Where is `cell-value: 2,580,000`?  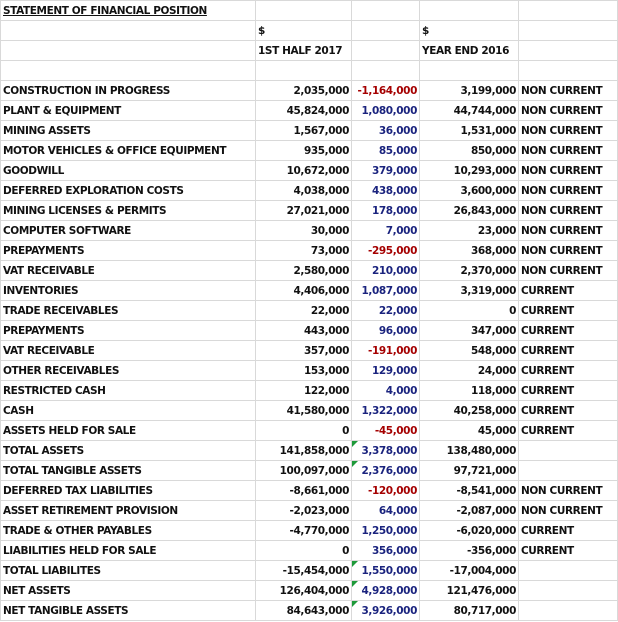
cell-value: 2,580,000 is located at coordinates (303, 270).